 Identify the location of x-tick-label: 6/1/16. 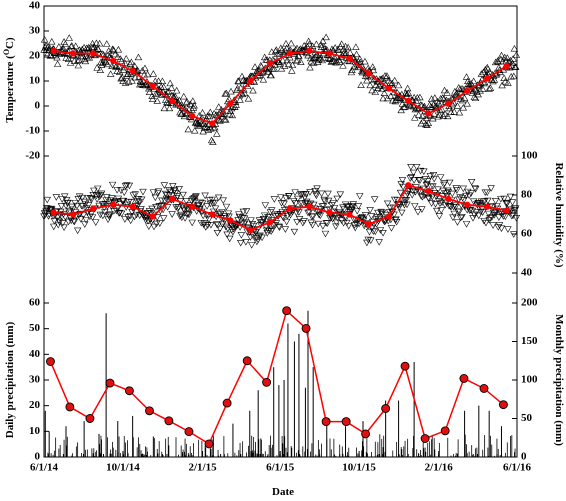
(517, 468).